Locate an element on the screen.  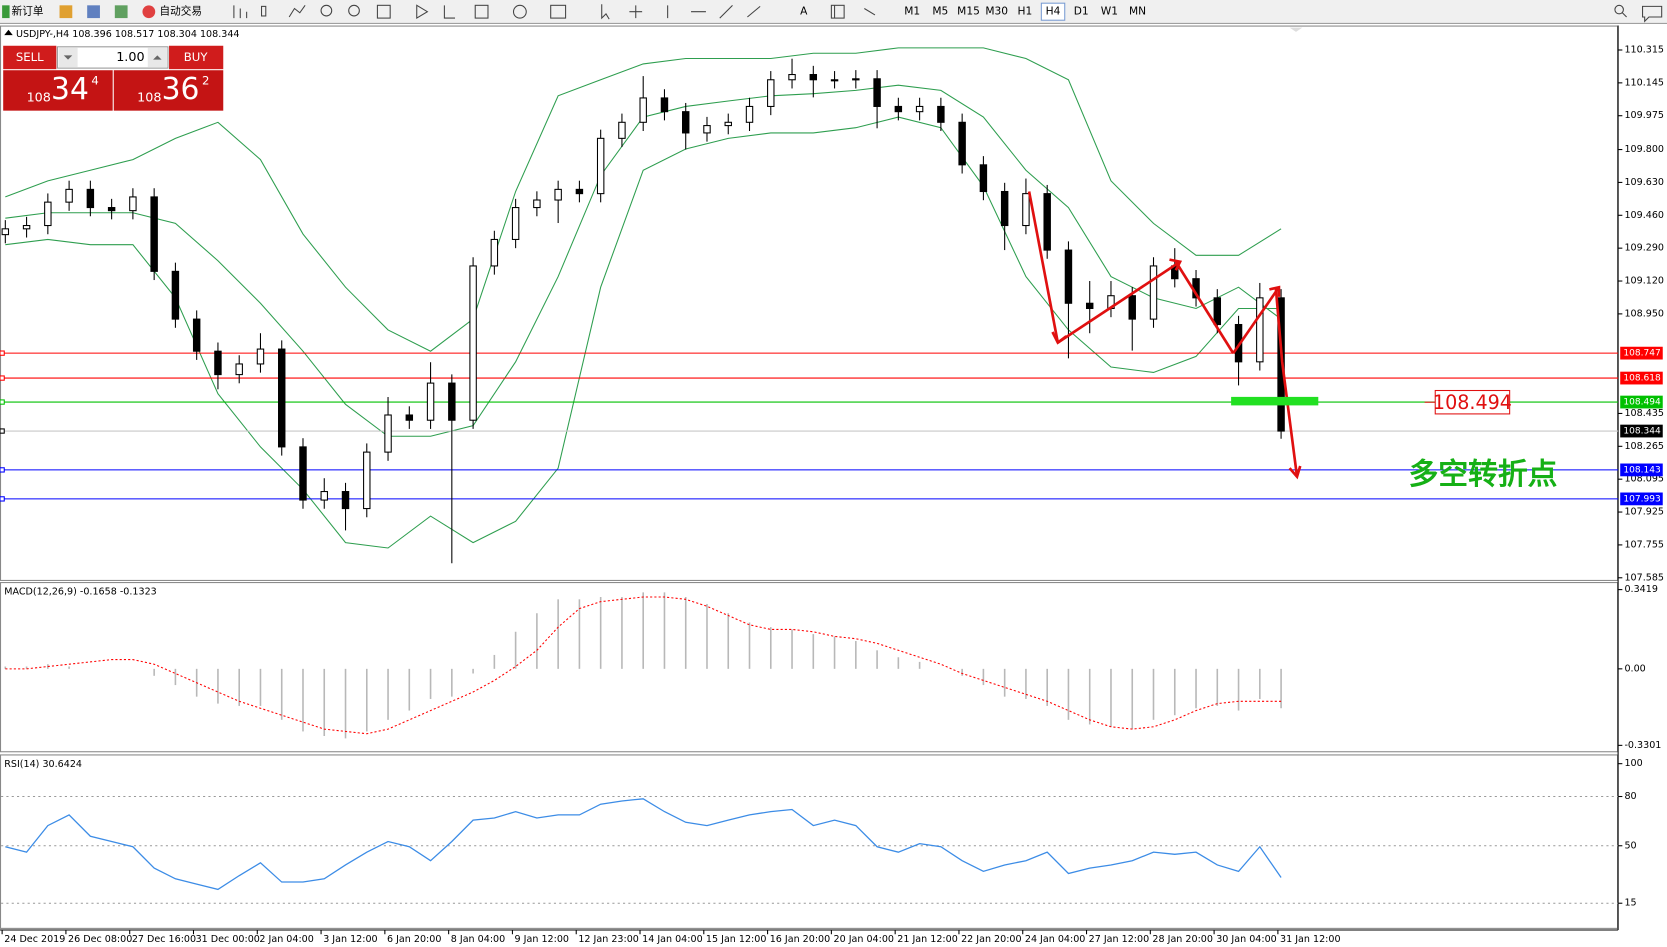
bar-chart-icon is located at coordinates (240, 12).